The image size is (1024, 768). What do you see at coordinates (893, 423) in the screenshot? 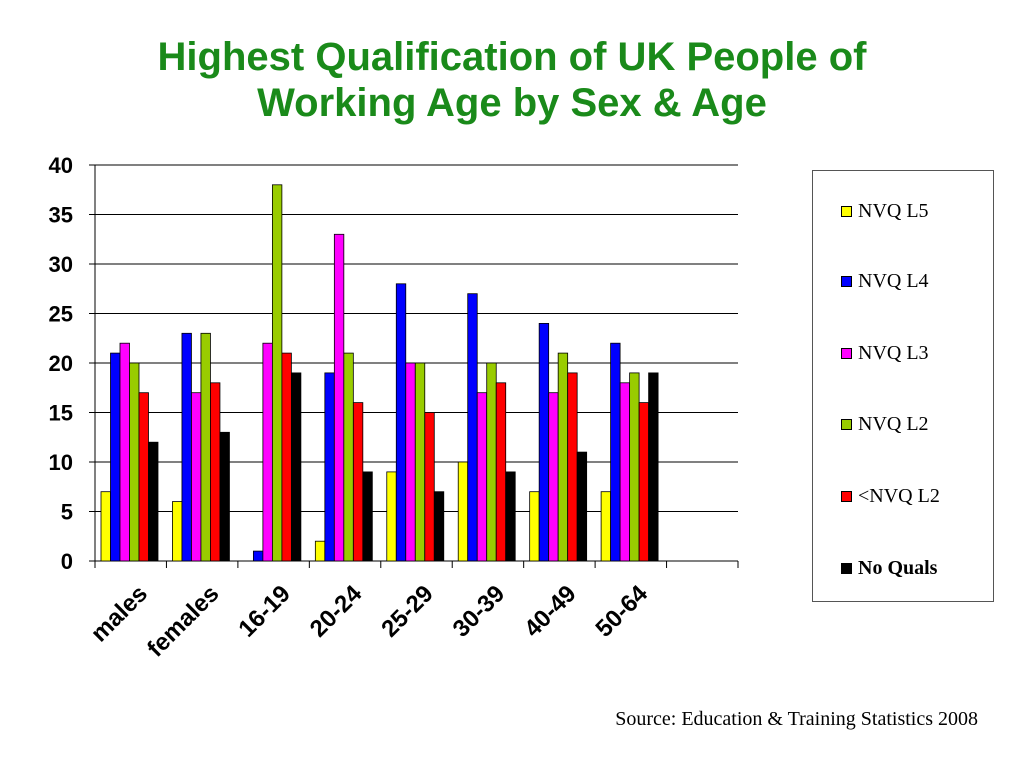
I see `legend-label: NVQ L2` at bounding box center [893, 423].